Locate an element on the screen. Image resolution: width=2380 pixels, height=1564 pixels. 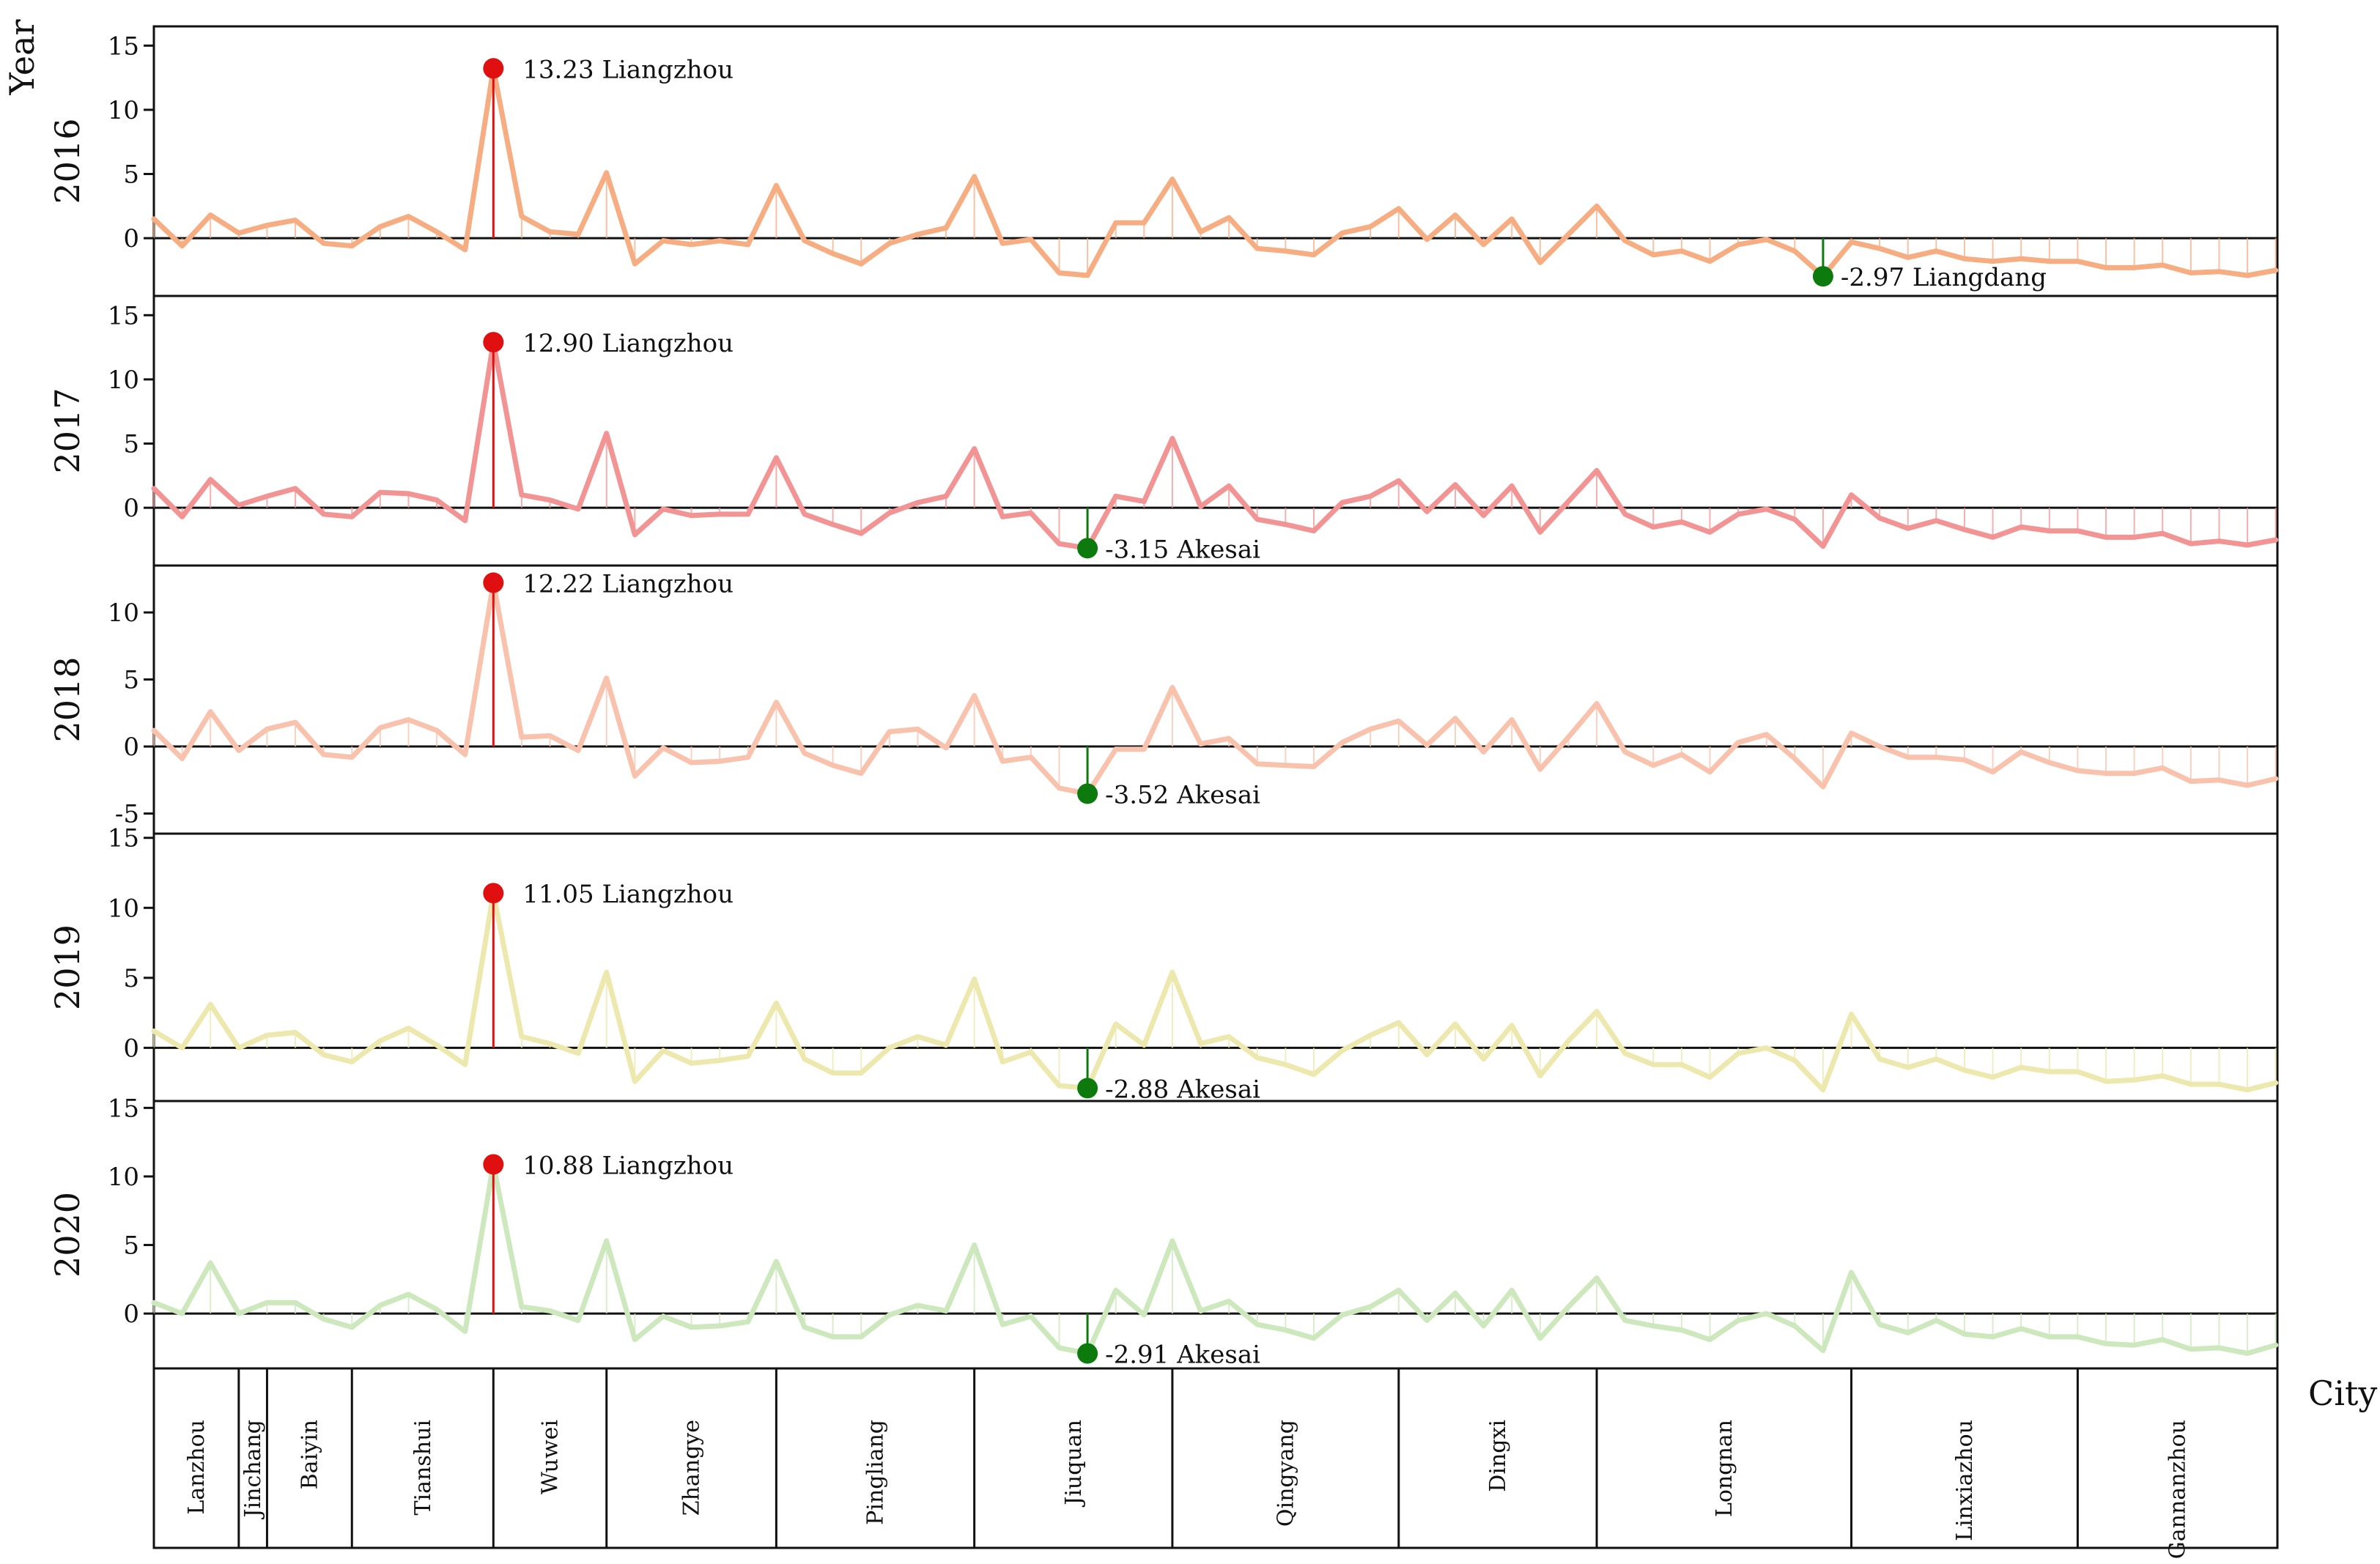
min-annotation: -2.91 Akesai is located at coordinates (1182, 1355).